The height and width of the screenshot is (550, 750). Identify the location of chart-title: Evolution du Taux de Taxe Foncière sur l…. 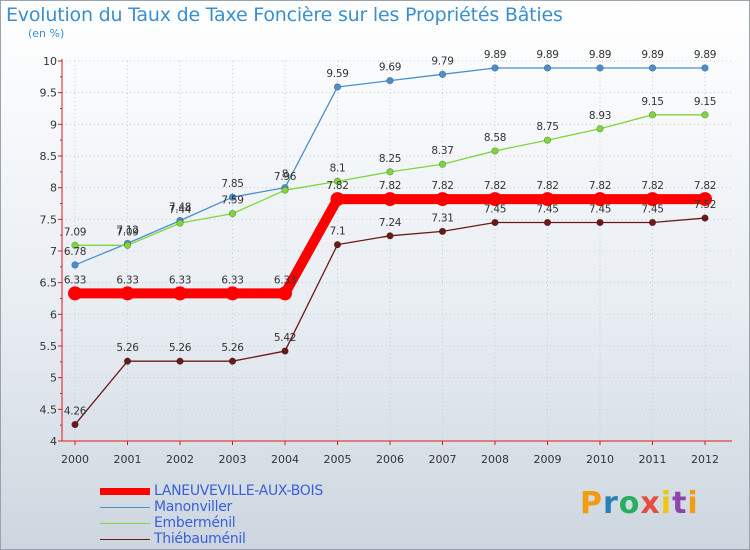
(284, 15).